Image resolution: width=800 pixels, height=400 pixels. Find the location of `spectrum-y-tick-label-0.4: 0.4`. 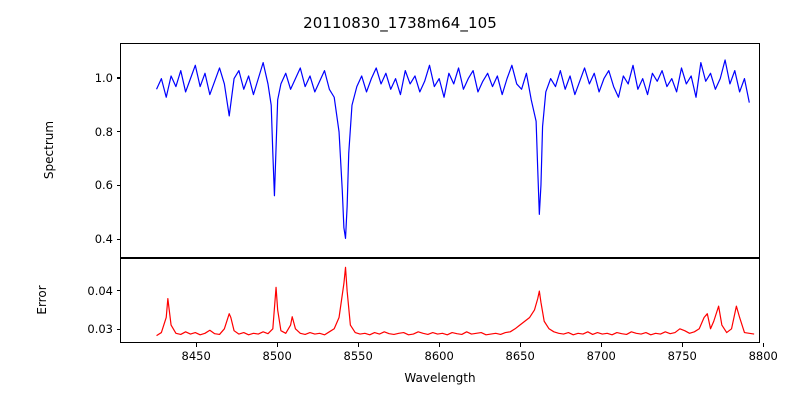

spectrum-y-tick-label-0.4: 0.4 is located at coordinates (103, 239).